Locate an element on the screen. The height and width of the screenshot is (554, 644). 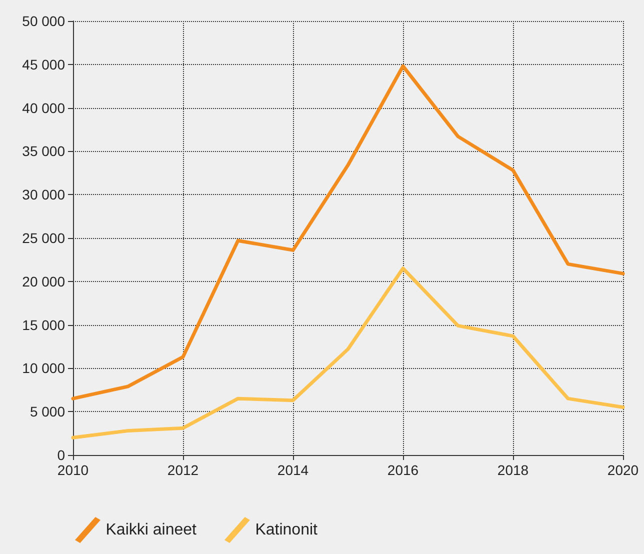
y-tick-label: 45 000 is located at coordinates (44, 64).